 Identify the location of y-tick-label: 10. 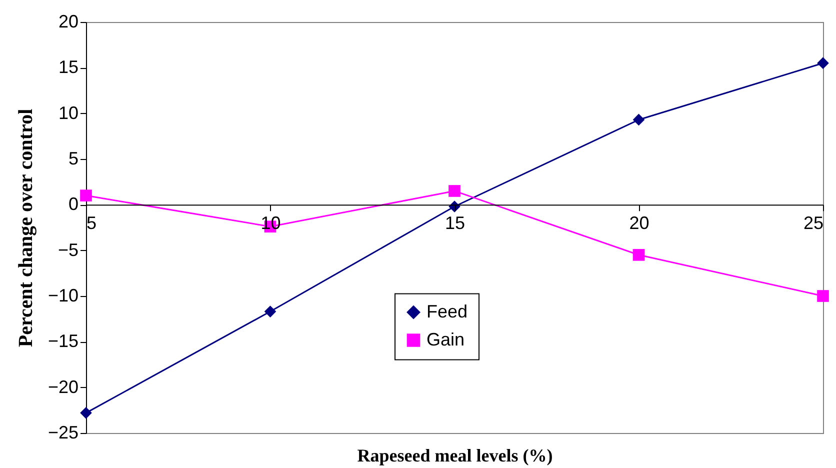
(68, 112).